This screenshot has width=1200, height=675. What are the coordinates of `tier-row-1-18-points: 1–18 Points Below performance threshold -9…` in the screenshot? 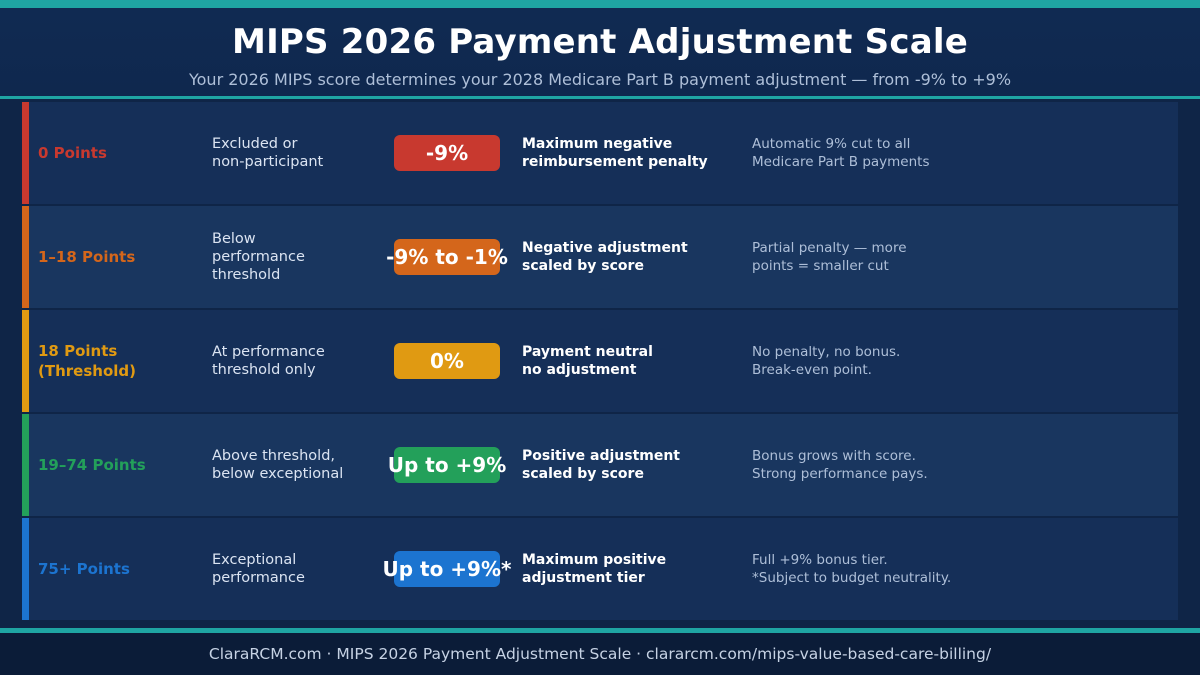 It's located at (600, 257).